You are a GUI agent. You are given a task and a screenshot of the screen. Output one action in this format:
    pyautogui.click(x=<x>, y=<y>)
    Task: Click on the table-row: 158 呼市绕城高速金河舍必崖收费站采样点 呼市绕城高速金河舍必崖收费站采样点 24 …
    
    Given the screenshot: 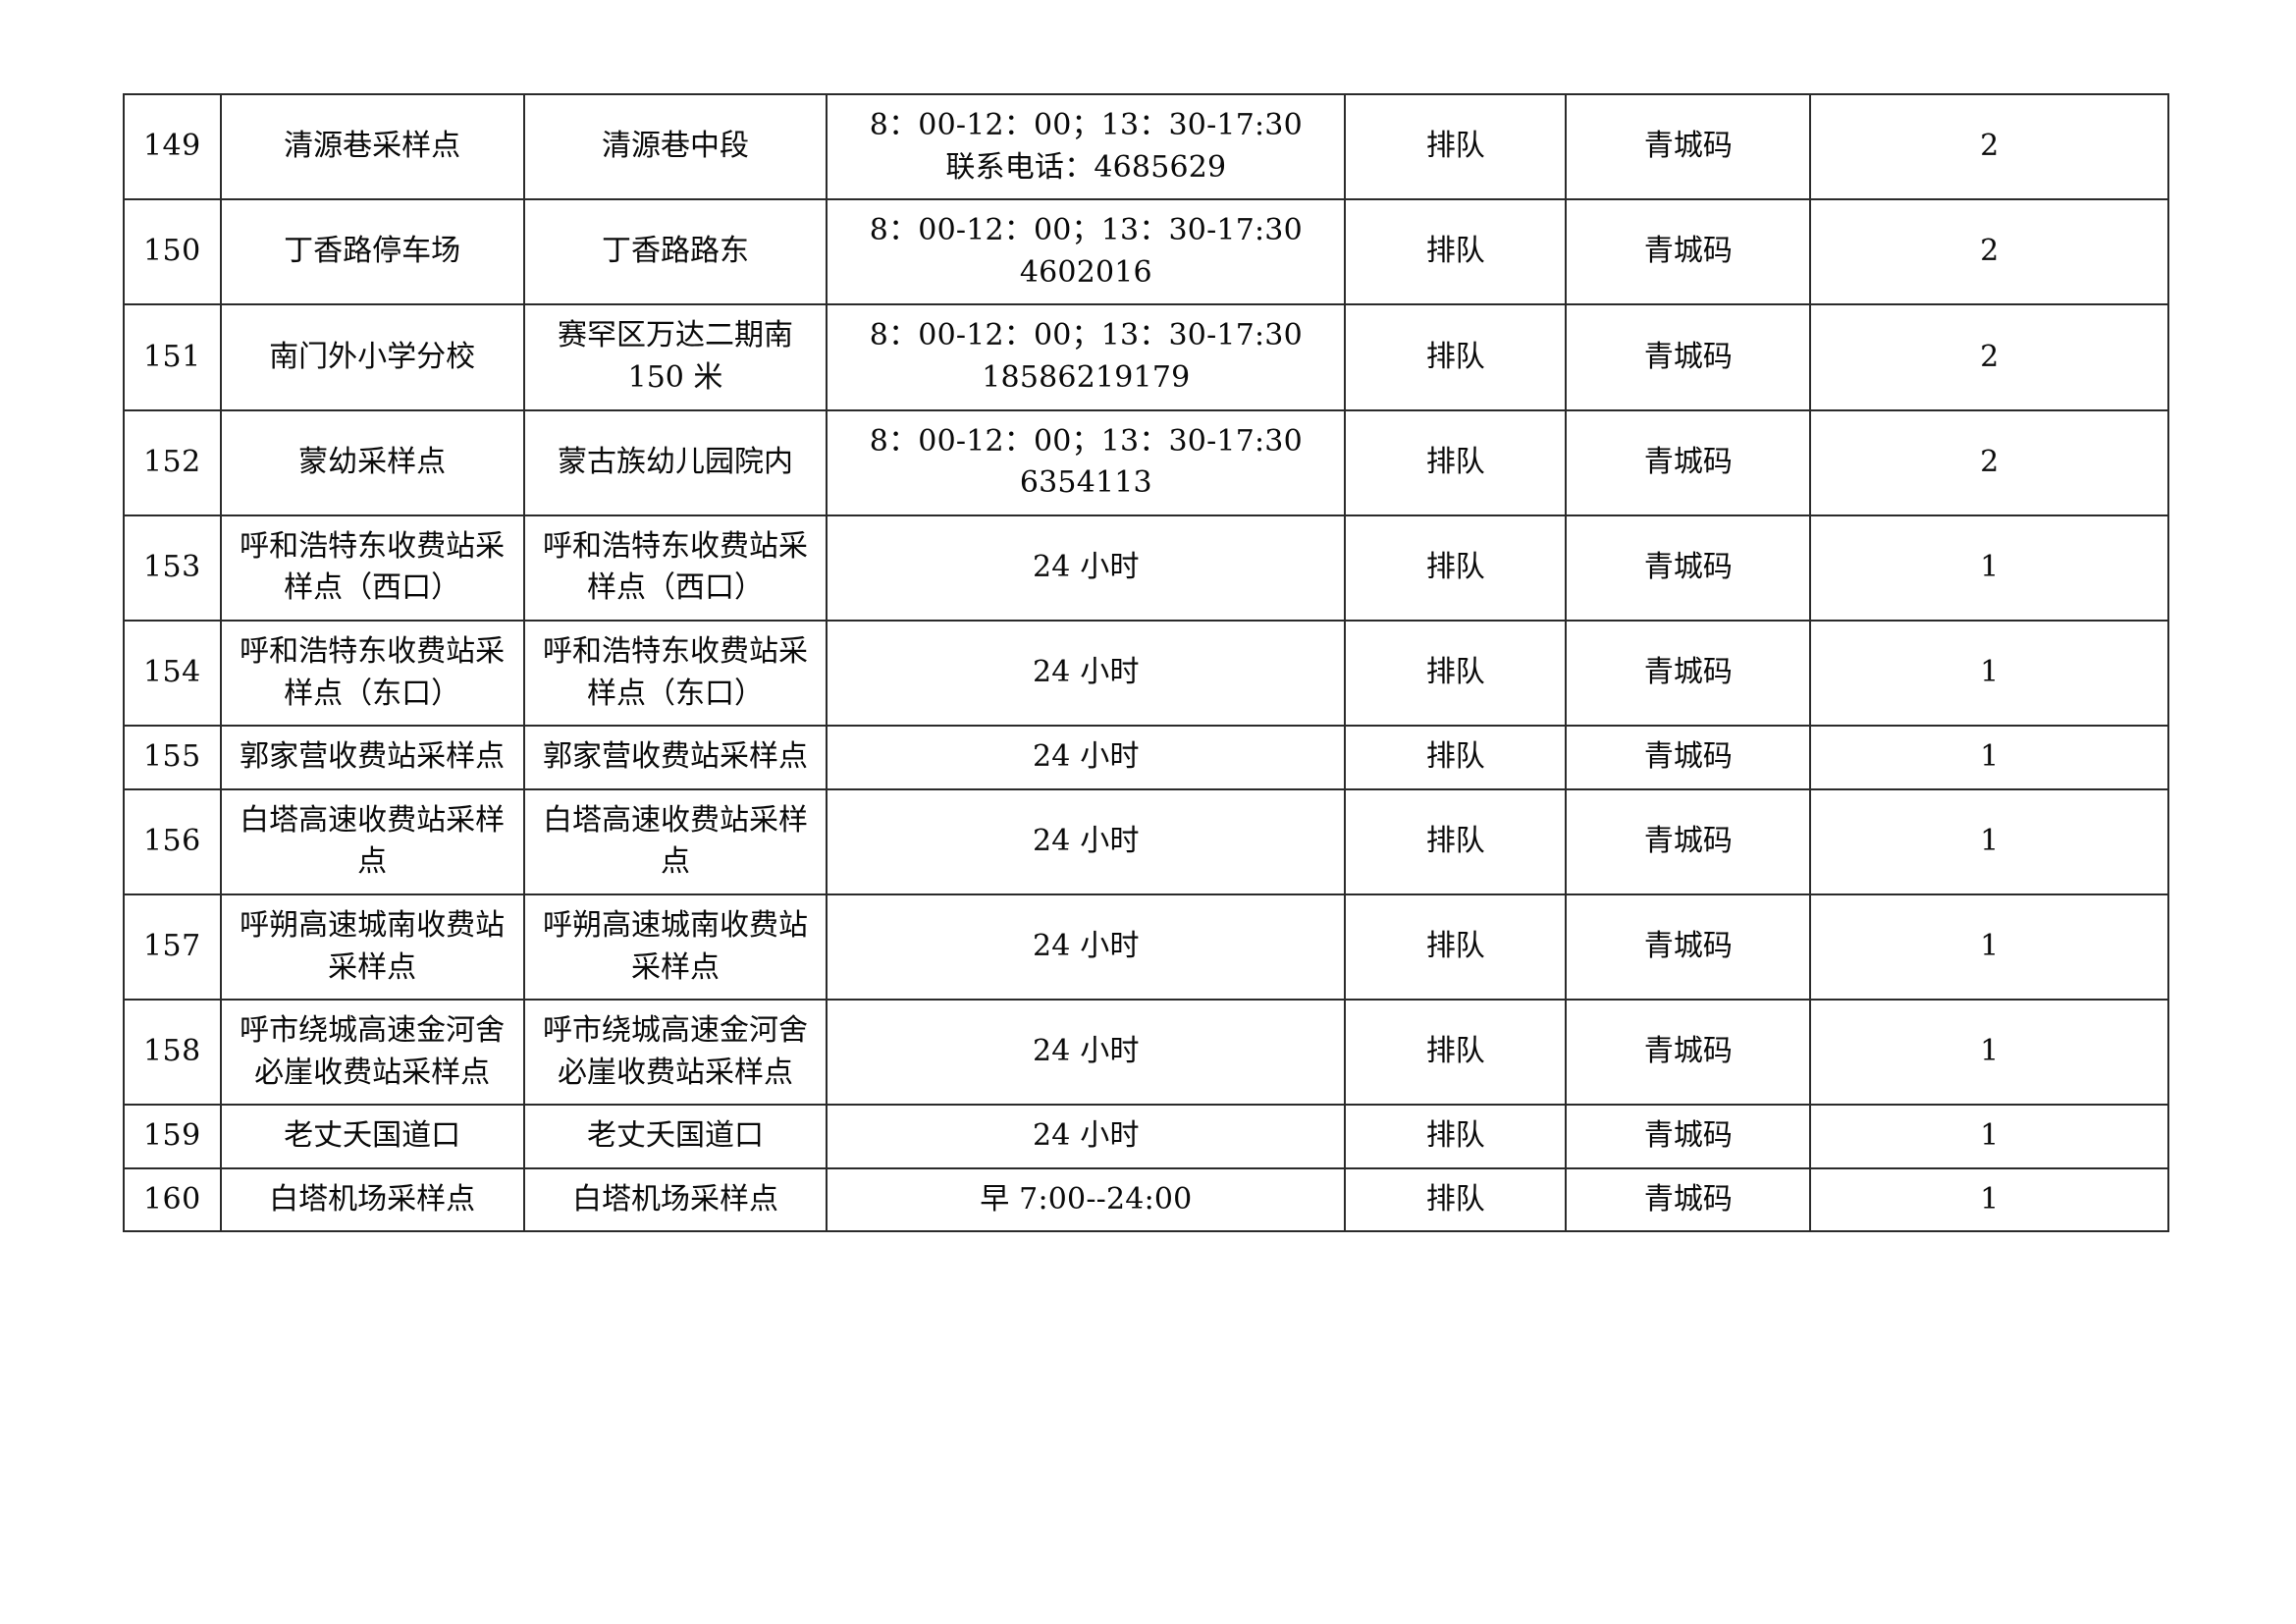 What is the action you would take?
    pyautogui.click(x=1146, y=1053)
    